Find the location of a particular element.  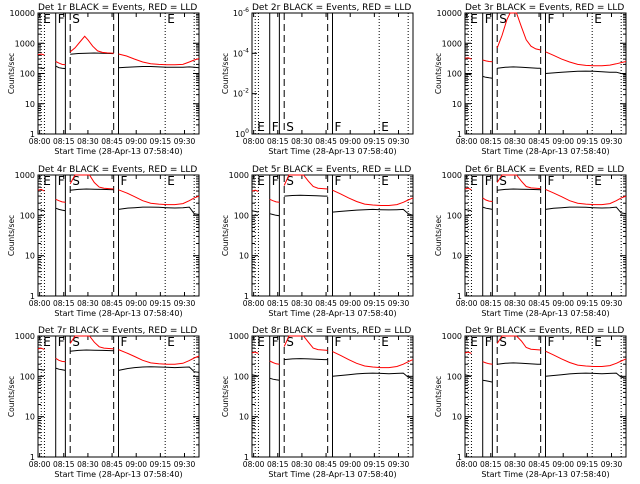

panel-title: Det 1r BLACK = Events, RED = LLD is located at coordinates (117, 8).